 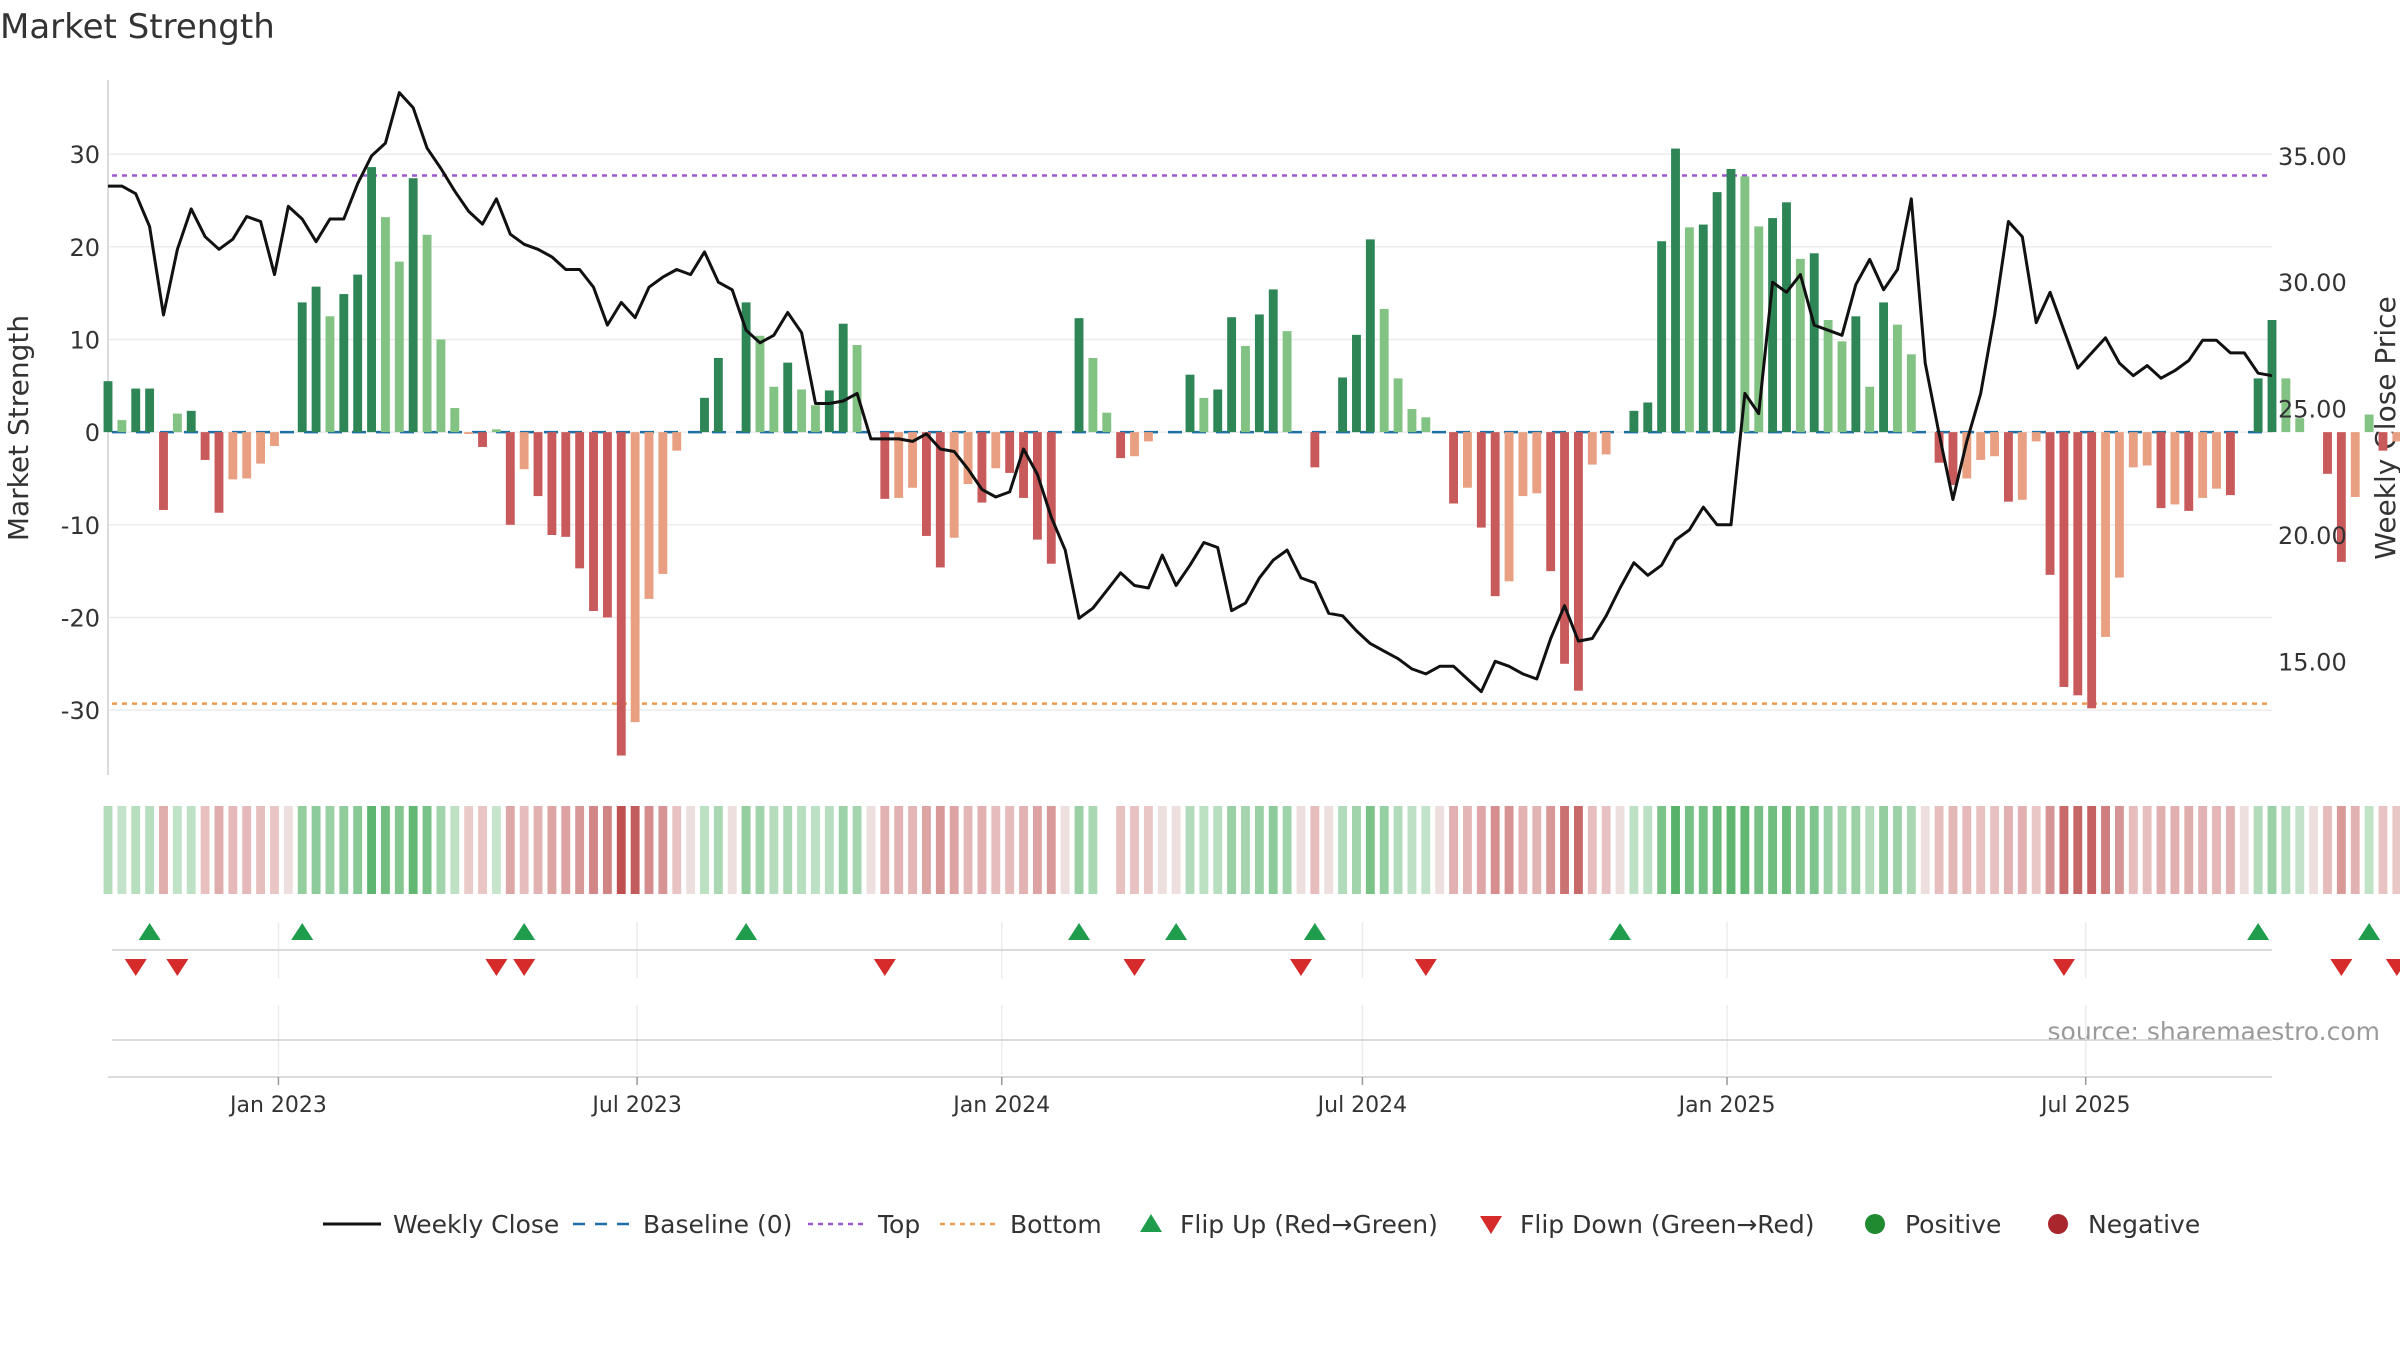 I want to click on source-credit: source: sharemaestro.com, so click(x=2214, y=1031).